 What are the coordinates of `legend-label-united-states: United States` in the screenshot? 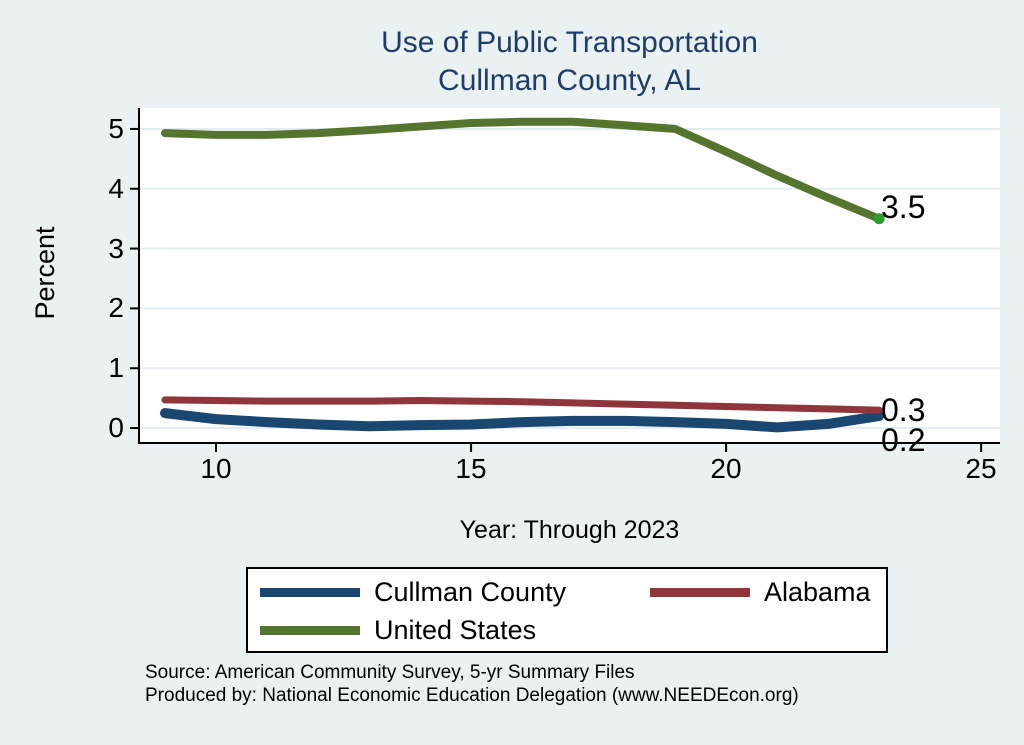 It's located at (455, 630).